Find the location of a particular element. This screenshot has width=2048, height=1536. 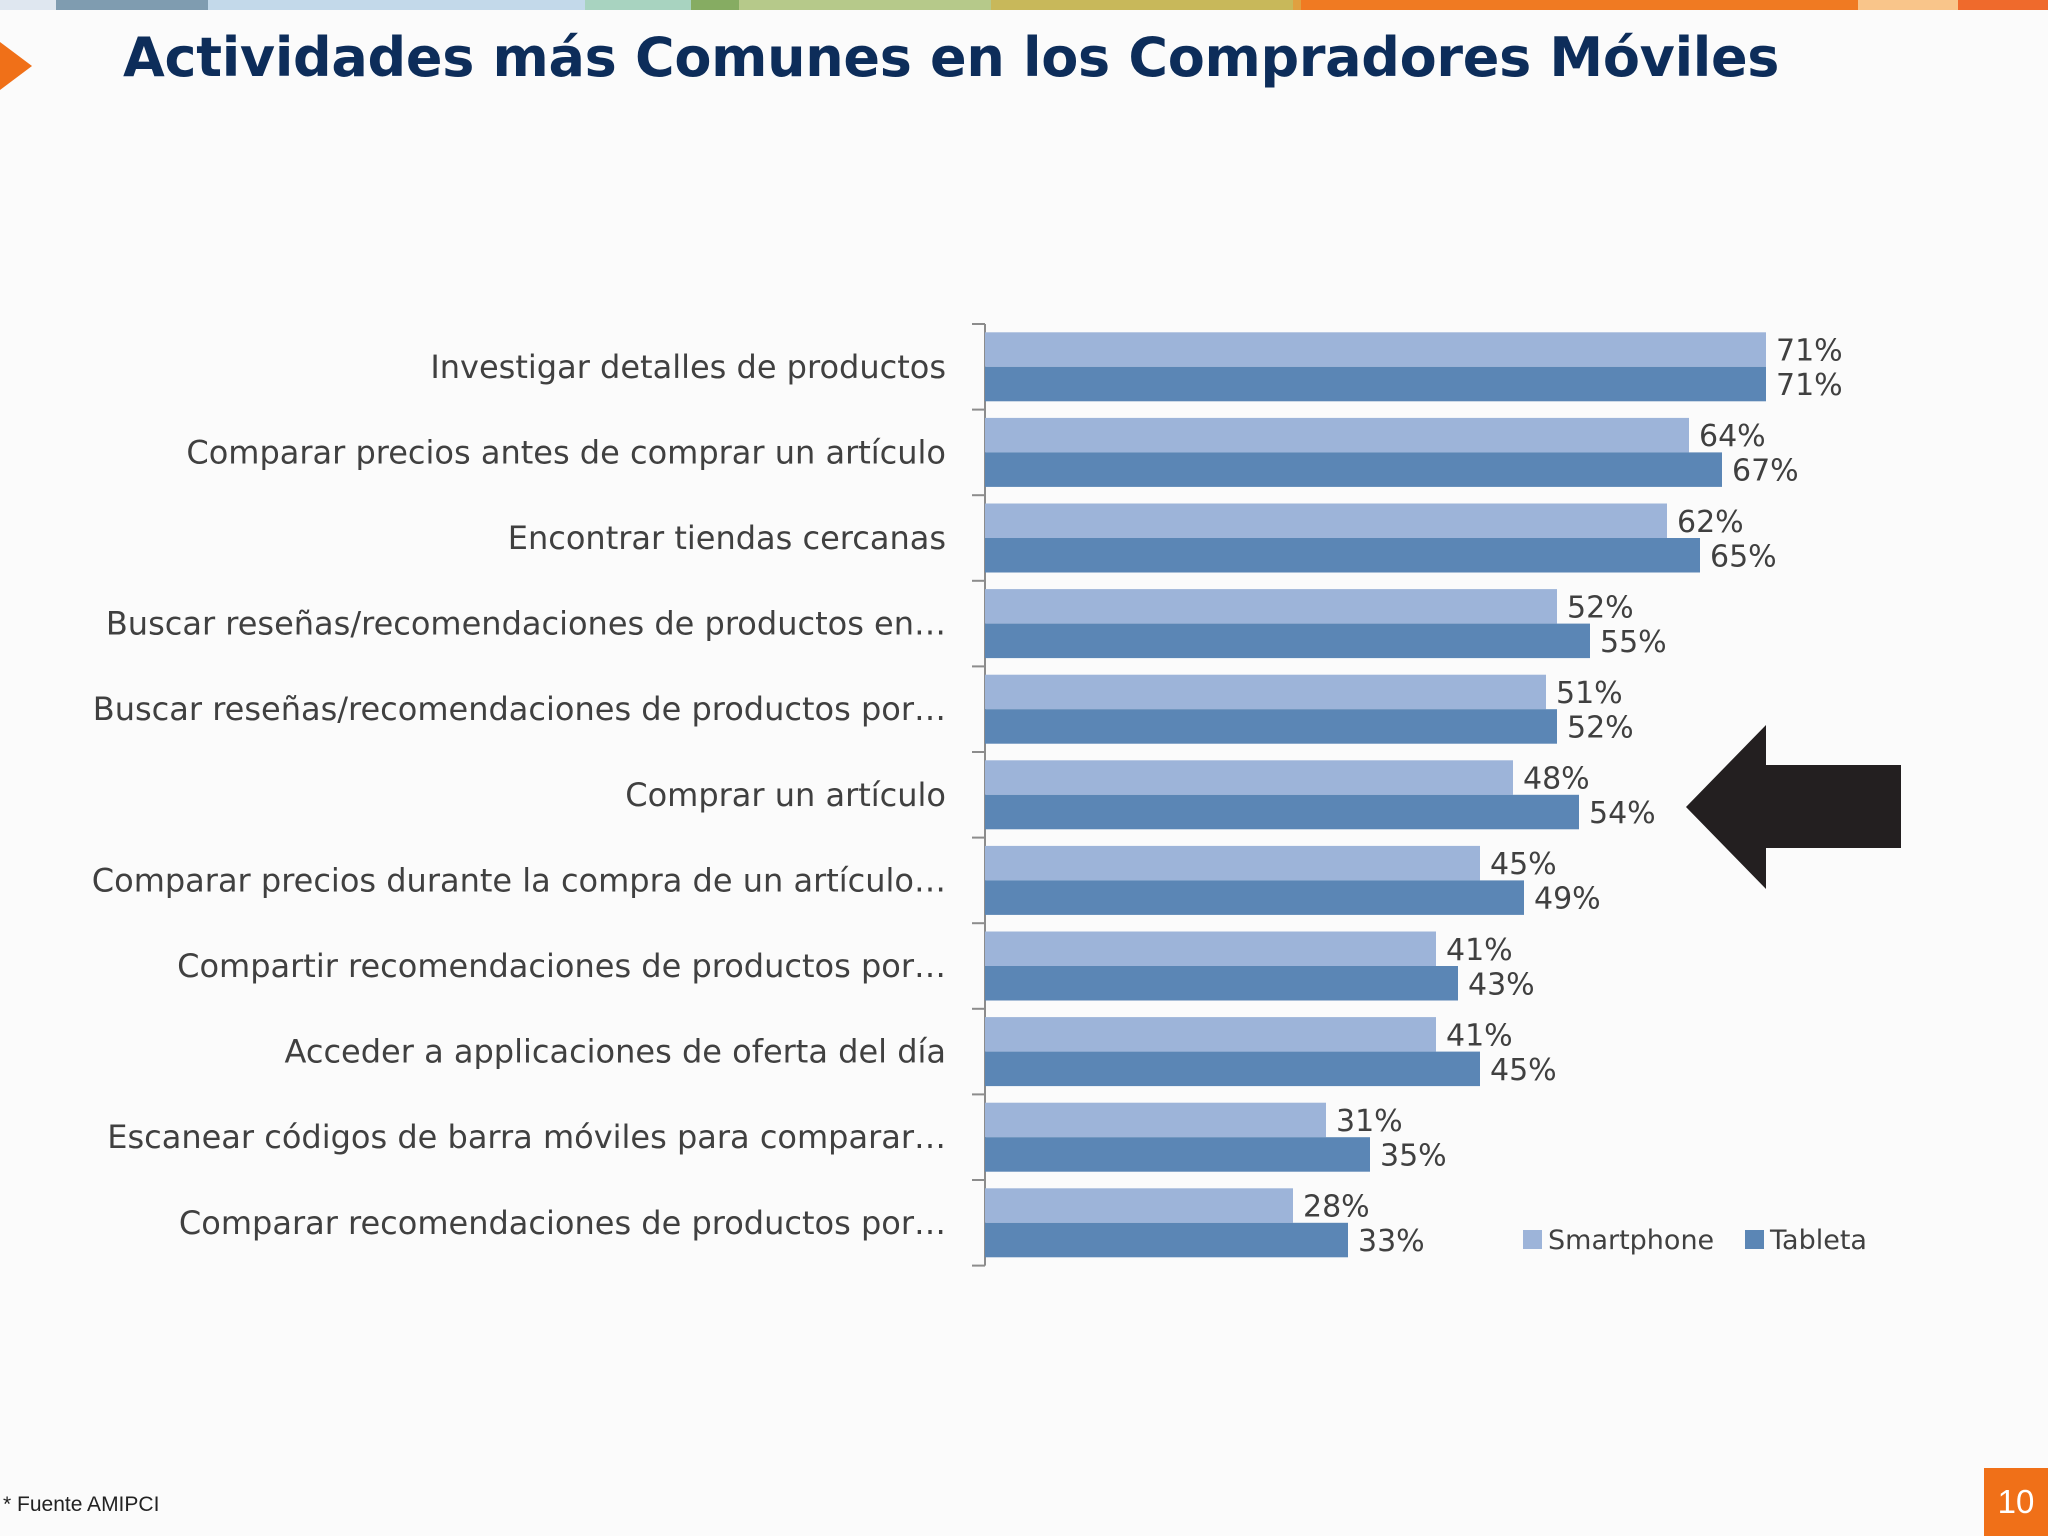

data-label-smartphone: 64% is located at coordinates (1732, 436).